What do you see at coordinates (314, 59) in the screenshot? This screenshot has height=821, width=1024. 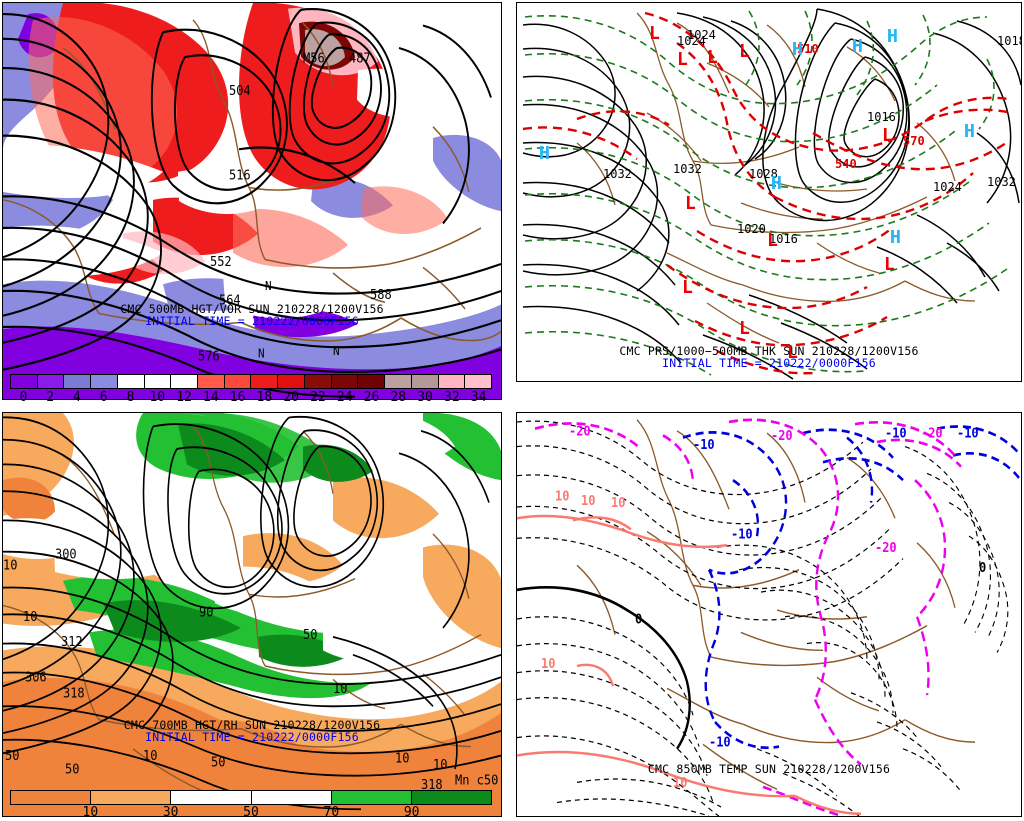 I see `svg-text: M56` at bounding box center [314, 59].